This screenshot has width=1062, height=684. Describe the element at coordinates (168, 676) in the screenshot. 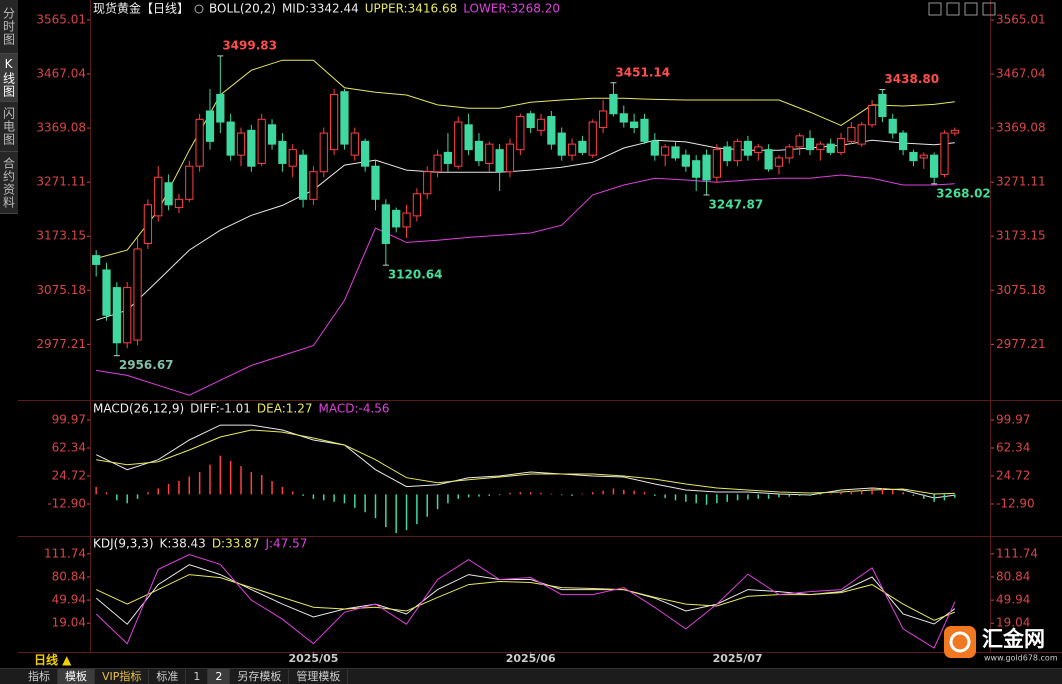

I see `toolbar-item: 标准` at that location.